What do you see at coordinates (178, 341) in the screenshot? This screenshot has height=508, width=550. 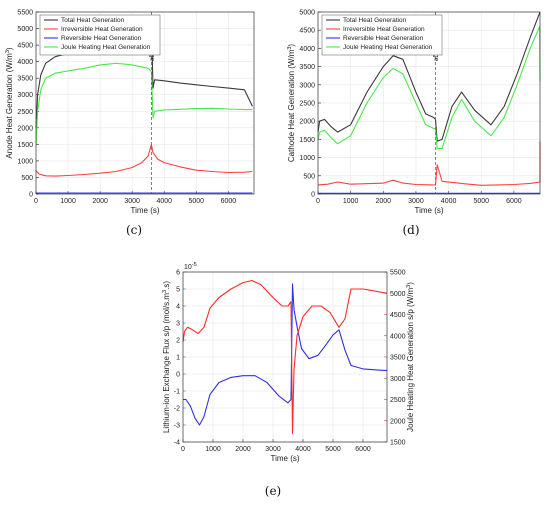 I see `y-tick-label: 2` at bounding box center [178, 341].